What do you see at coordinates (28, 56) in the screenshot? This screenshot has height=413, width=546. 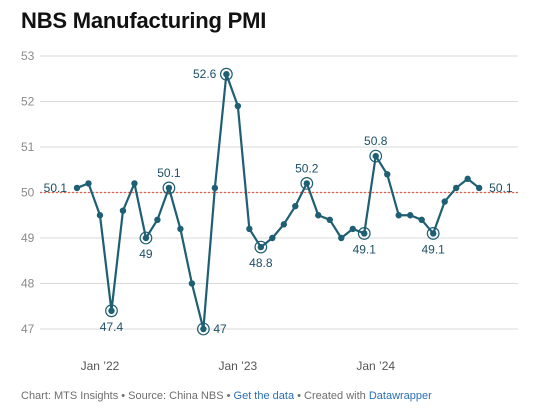 I see `y-tick-label: 53` at bounding box center [28, 56].